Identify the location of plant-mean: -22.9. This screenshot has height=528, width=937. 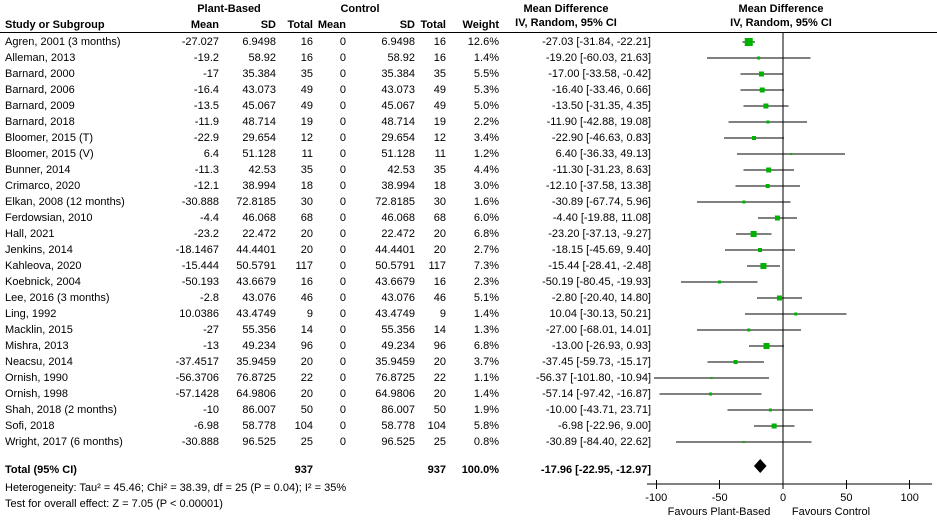
(206, 138).